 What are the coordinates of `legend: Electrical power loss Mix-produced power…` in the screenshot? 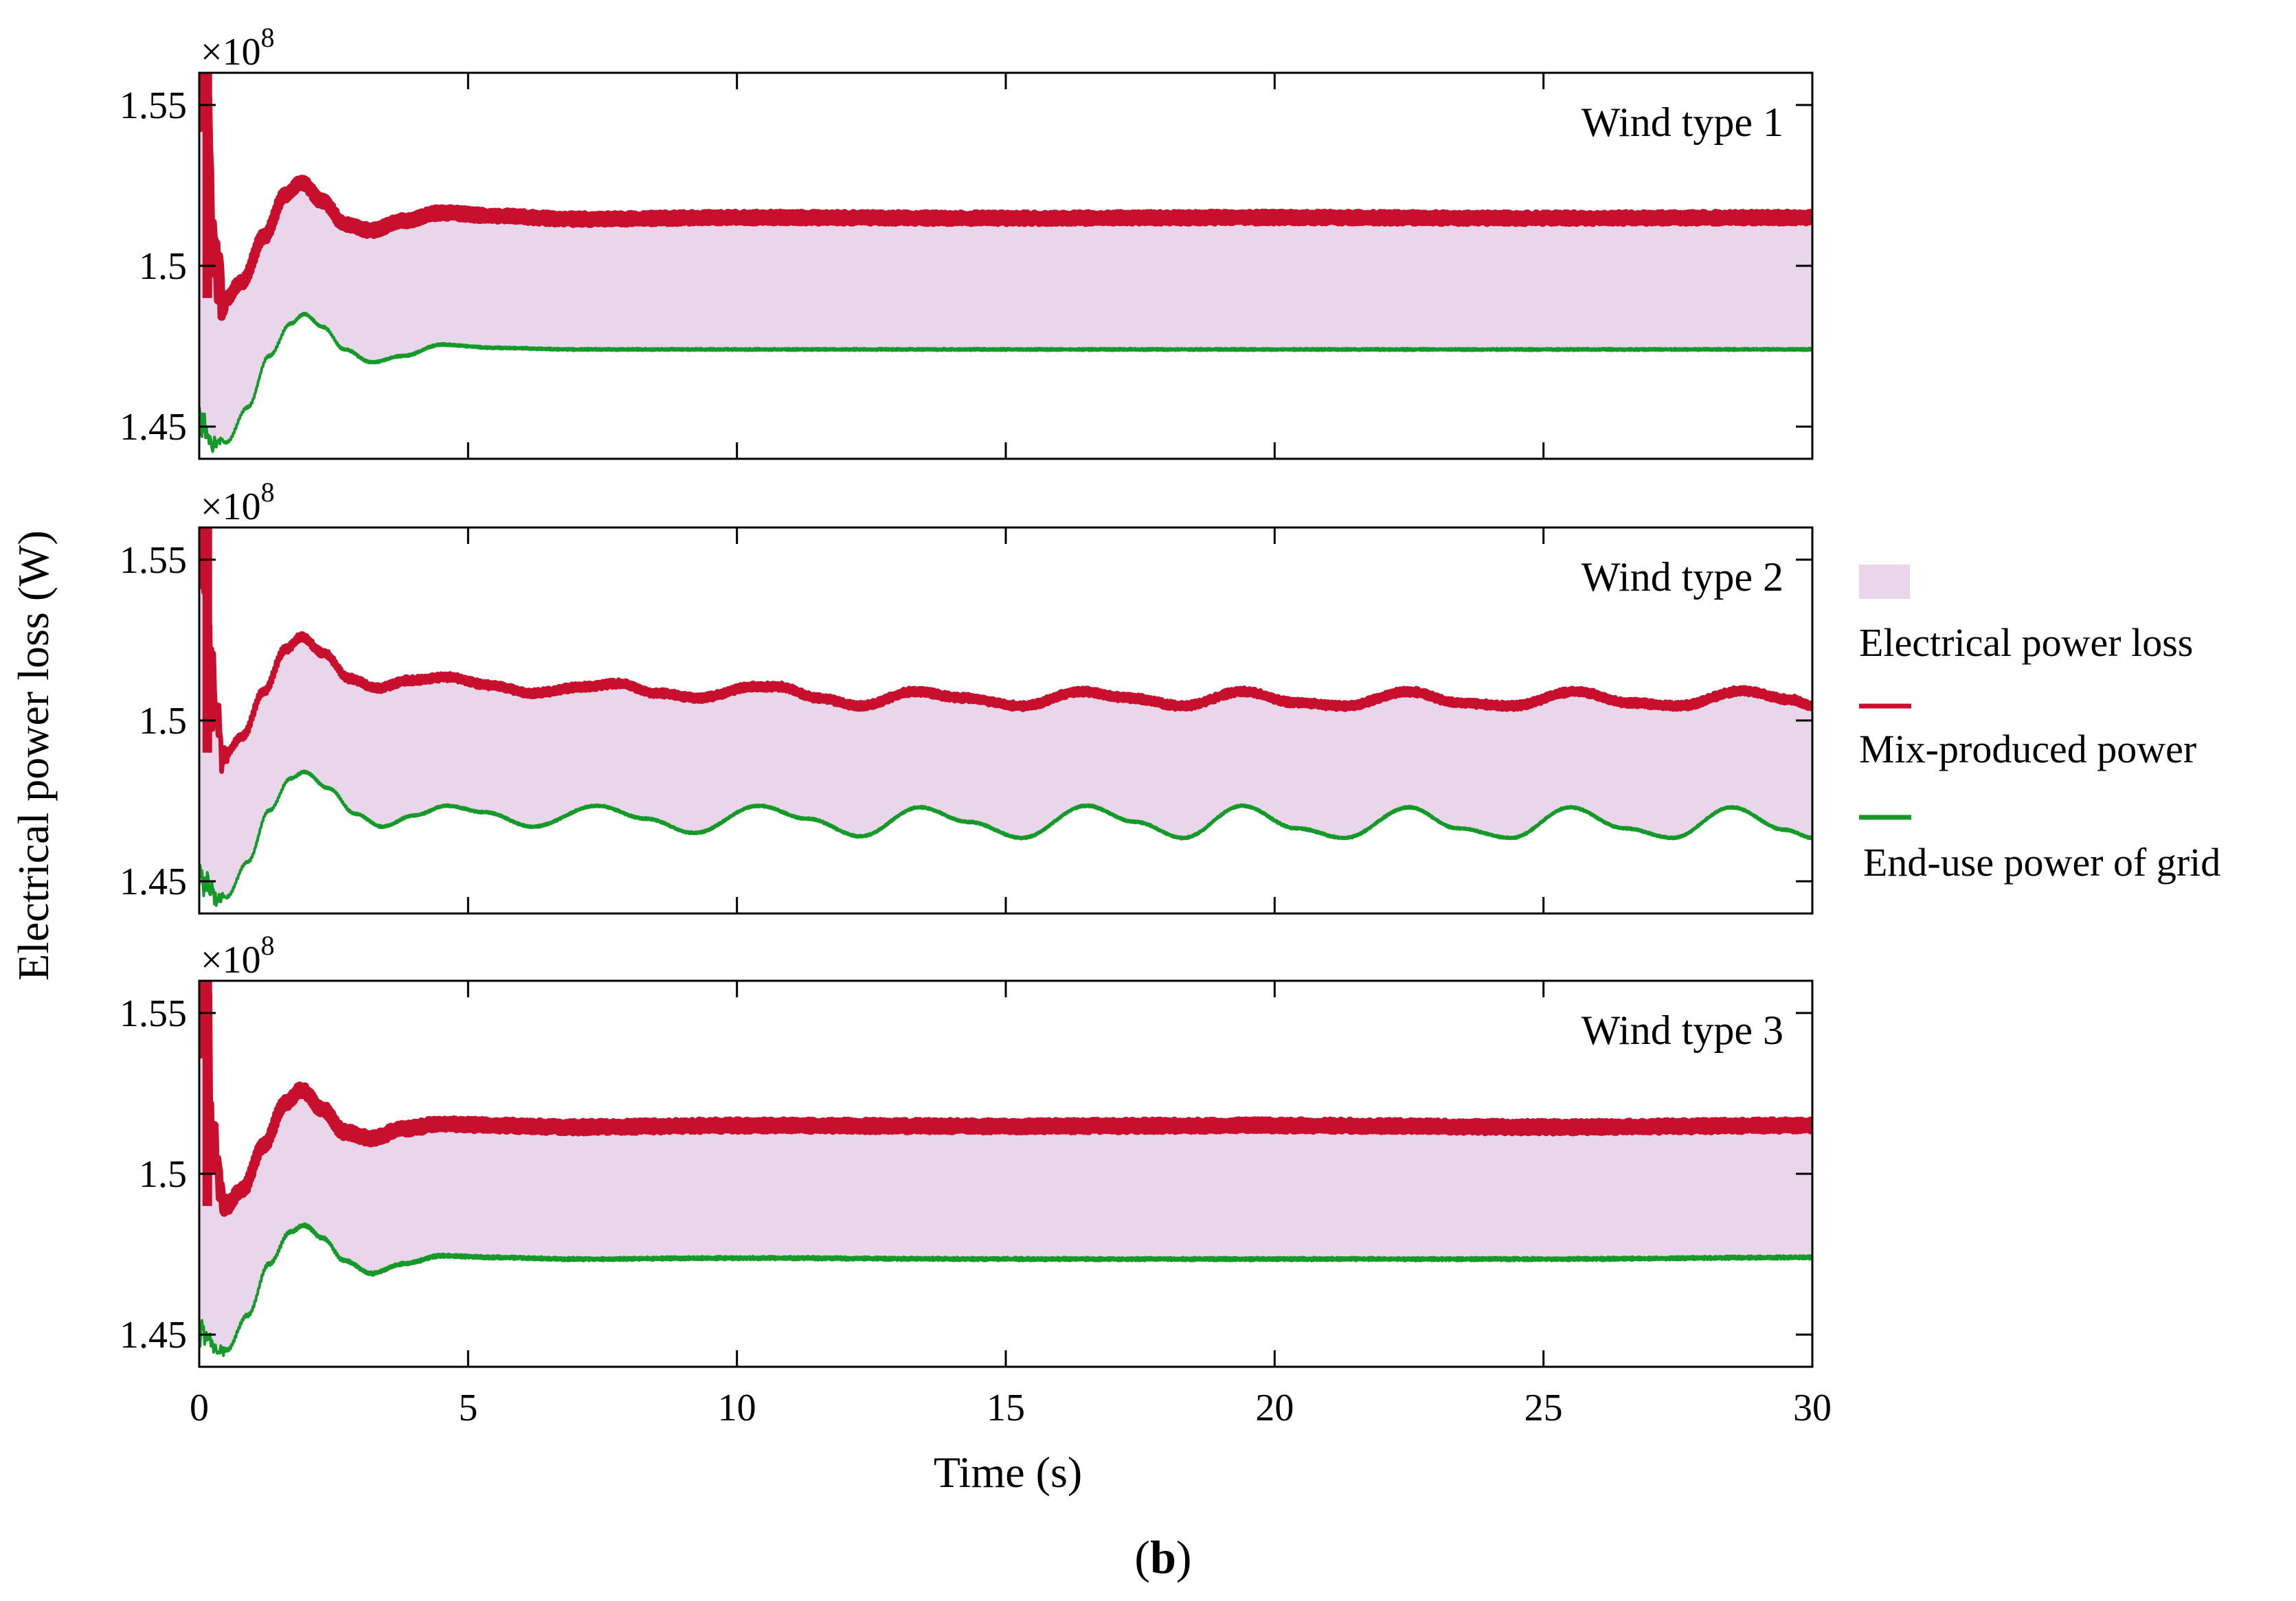 It's located at (2039, 725).